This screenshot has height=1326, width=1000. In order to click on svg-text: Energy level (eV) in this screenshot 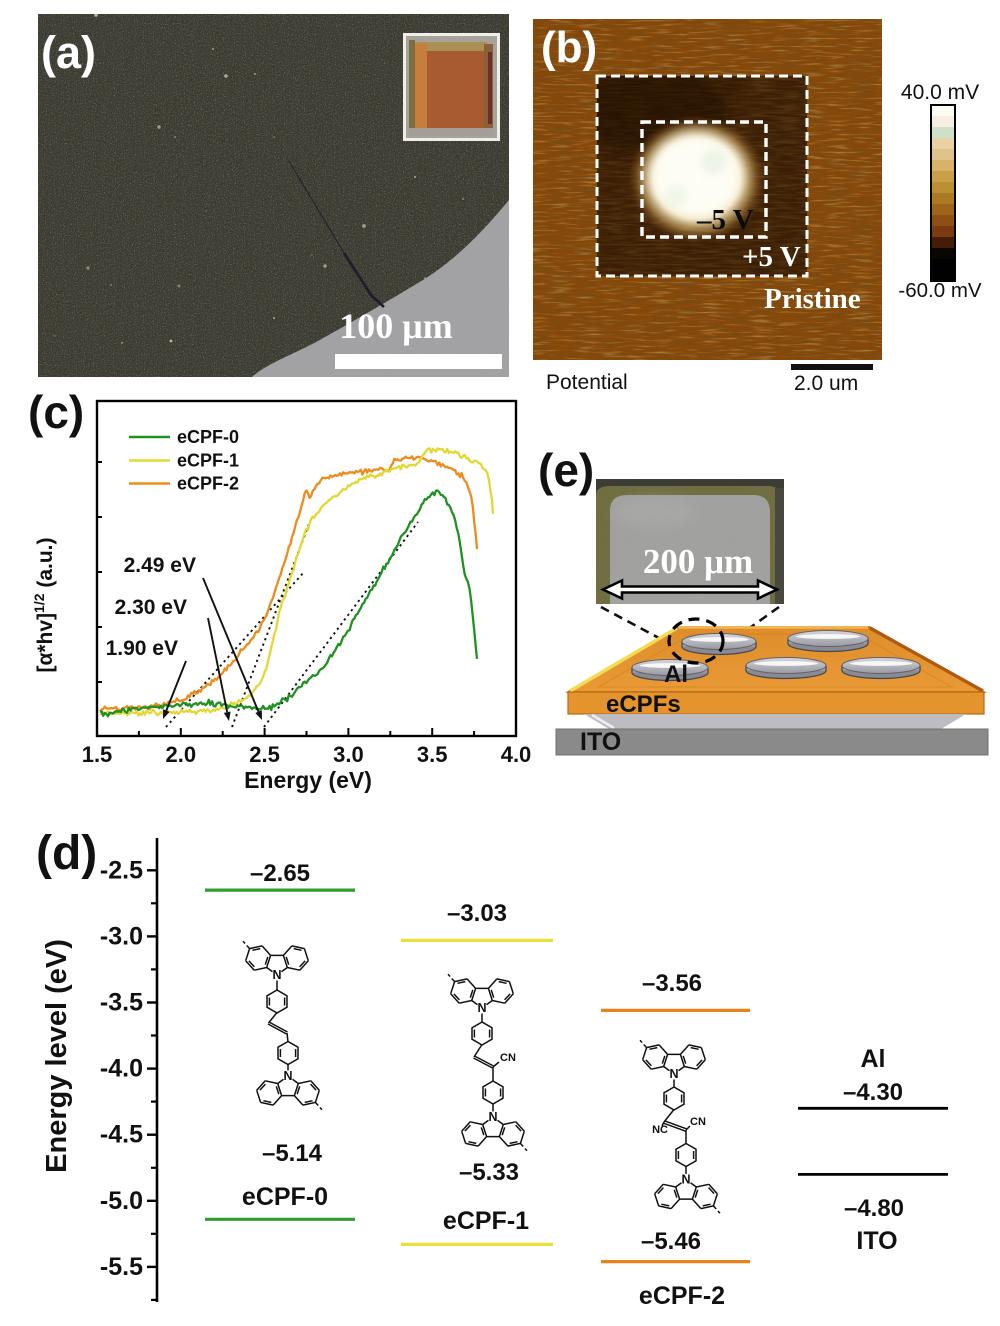, I will do `click(57, 1056)`.